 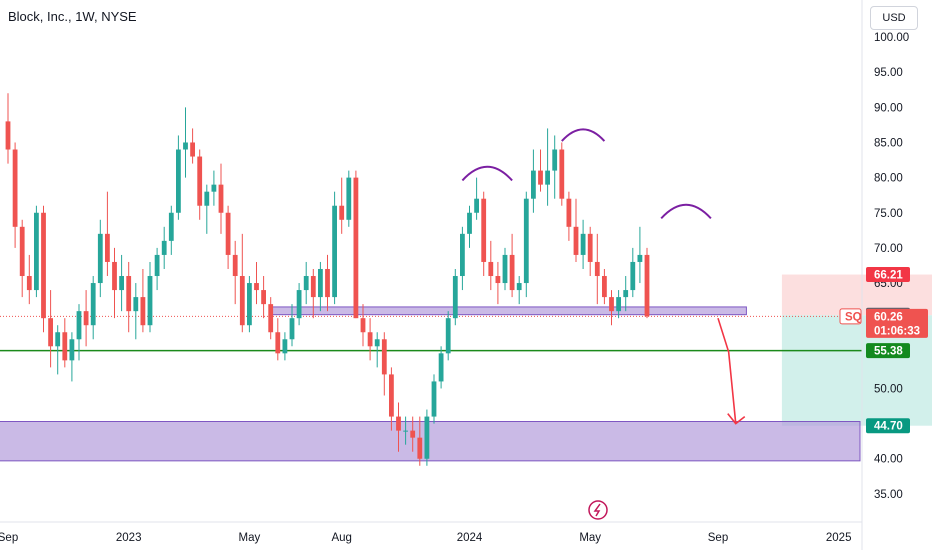 I want to click on time-tick-label: 2025, so click(x=839, y=538).